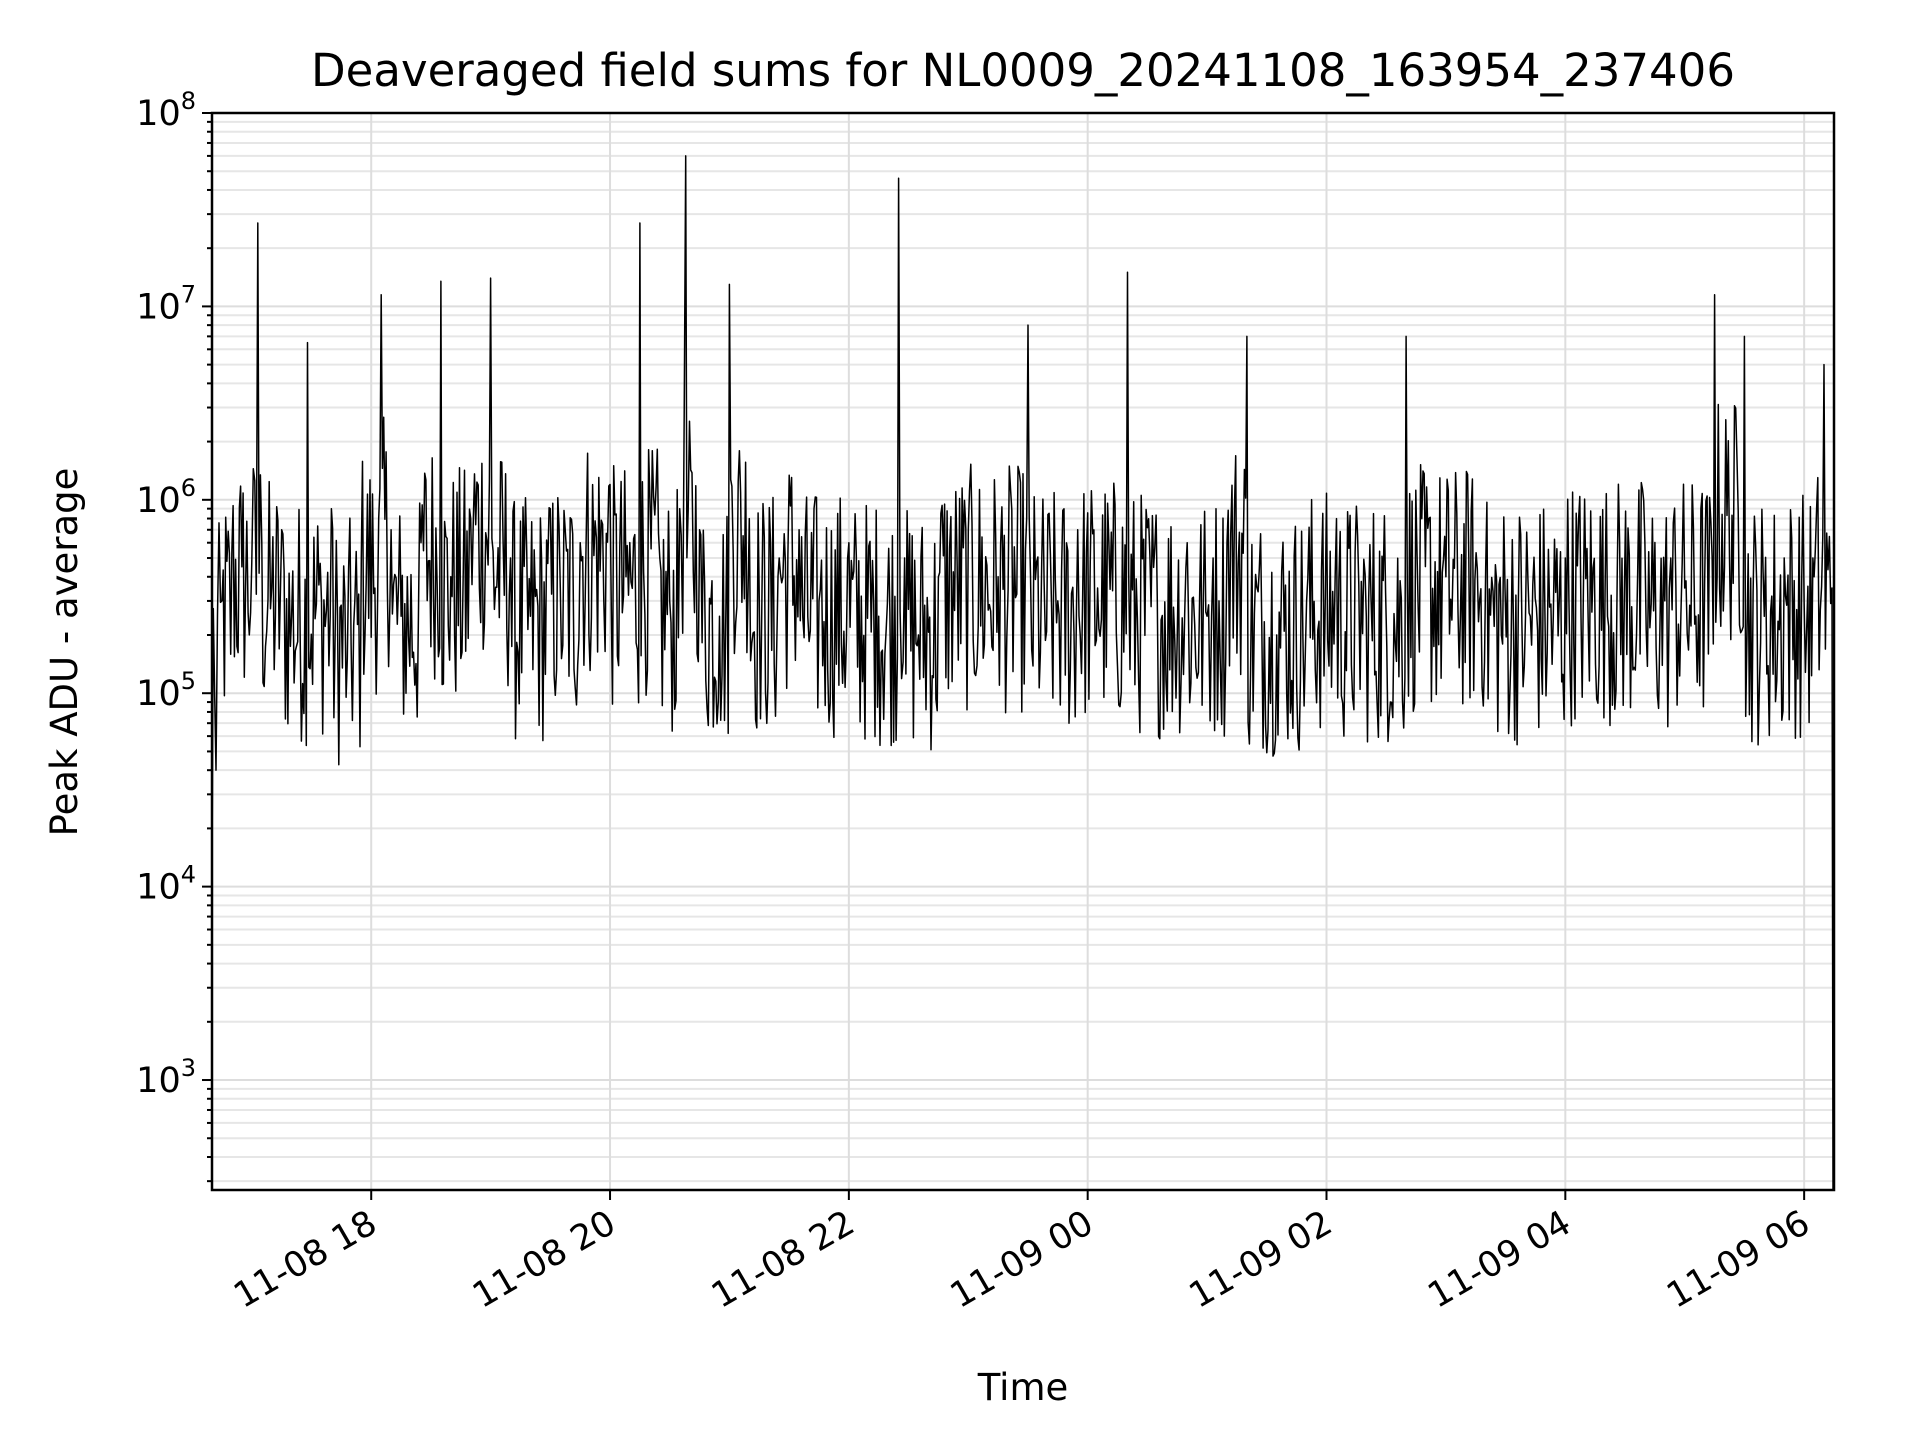 This screenshot has height=1440, width=1920. I want to click on y-tick-label: 10⁸, so click(166, 110).